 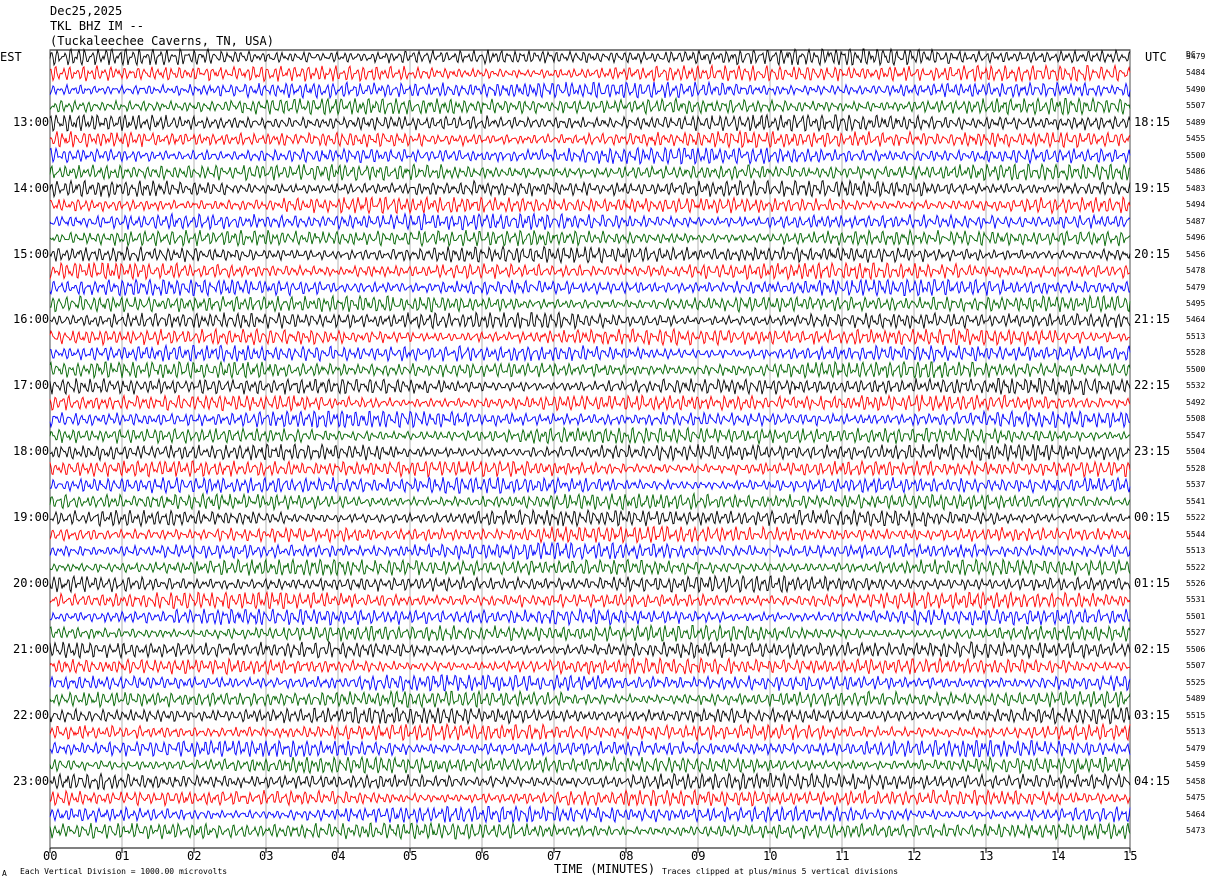 What do you see at coordinates (11, 57) in the screenshot?
I see `left-timezone-label: EST` at bounding box center [11, 57].